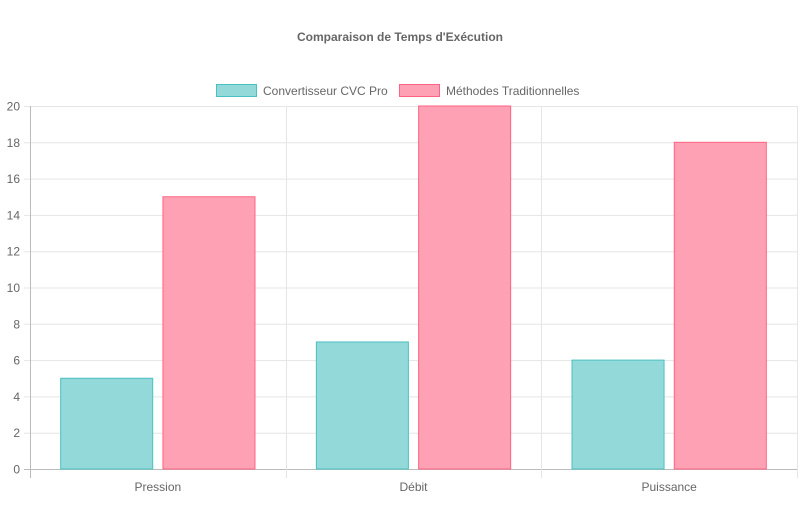  Describe the element at coordinates (16, 433) in the screenshot. I see `y-tick-label: 2` at that location.